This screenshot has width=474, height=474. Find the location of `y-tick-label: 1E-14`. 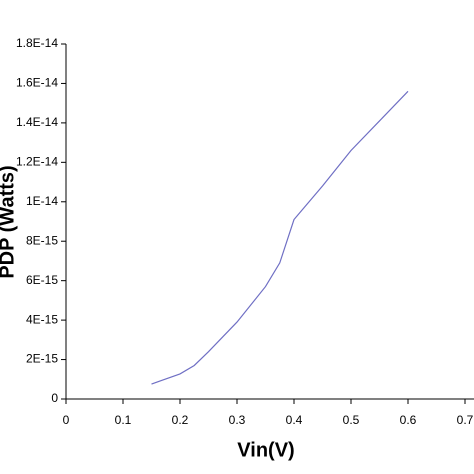

y-tick-label: 1E-14 is located at coordinates (42, 201).